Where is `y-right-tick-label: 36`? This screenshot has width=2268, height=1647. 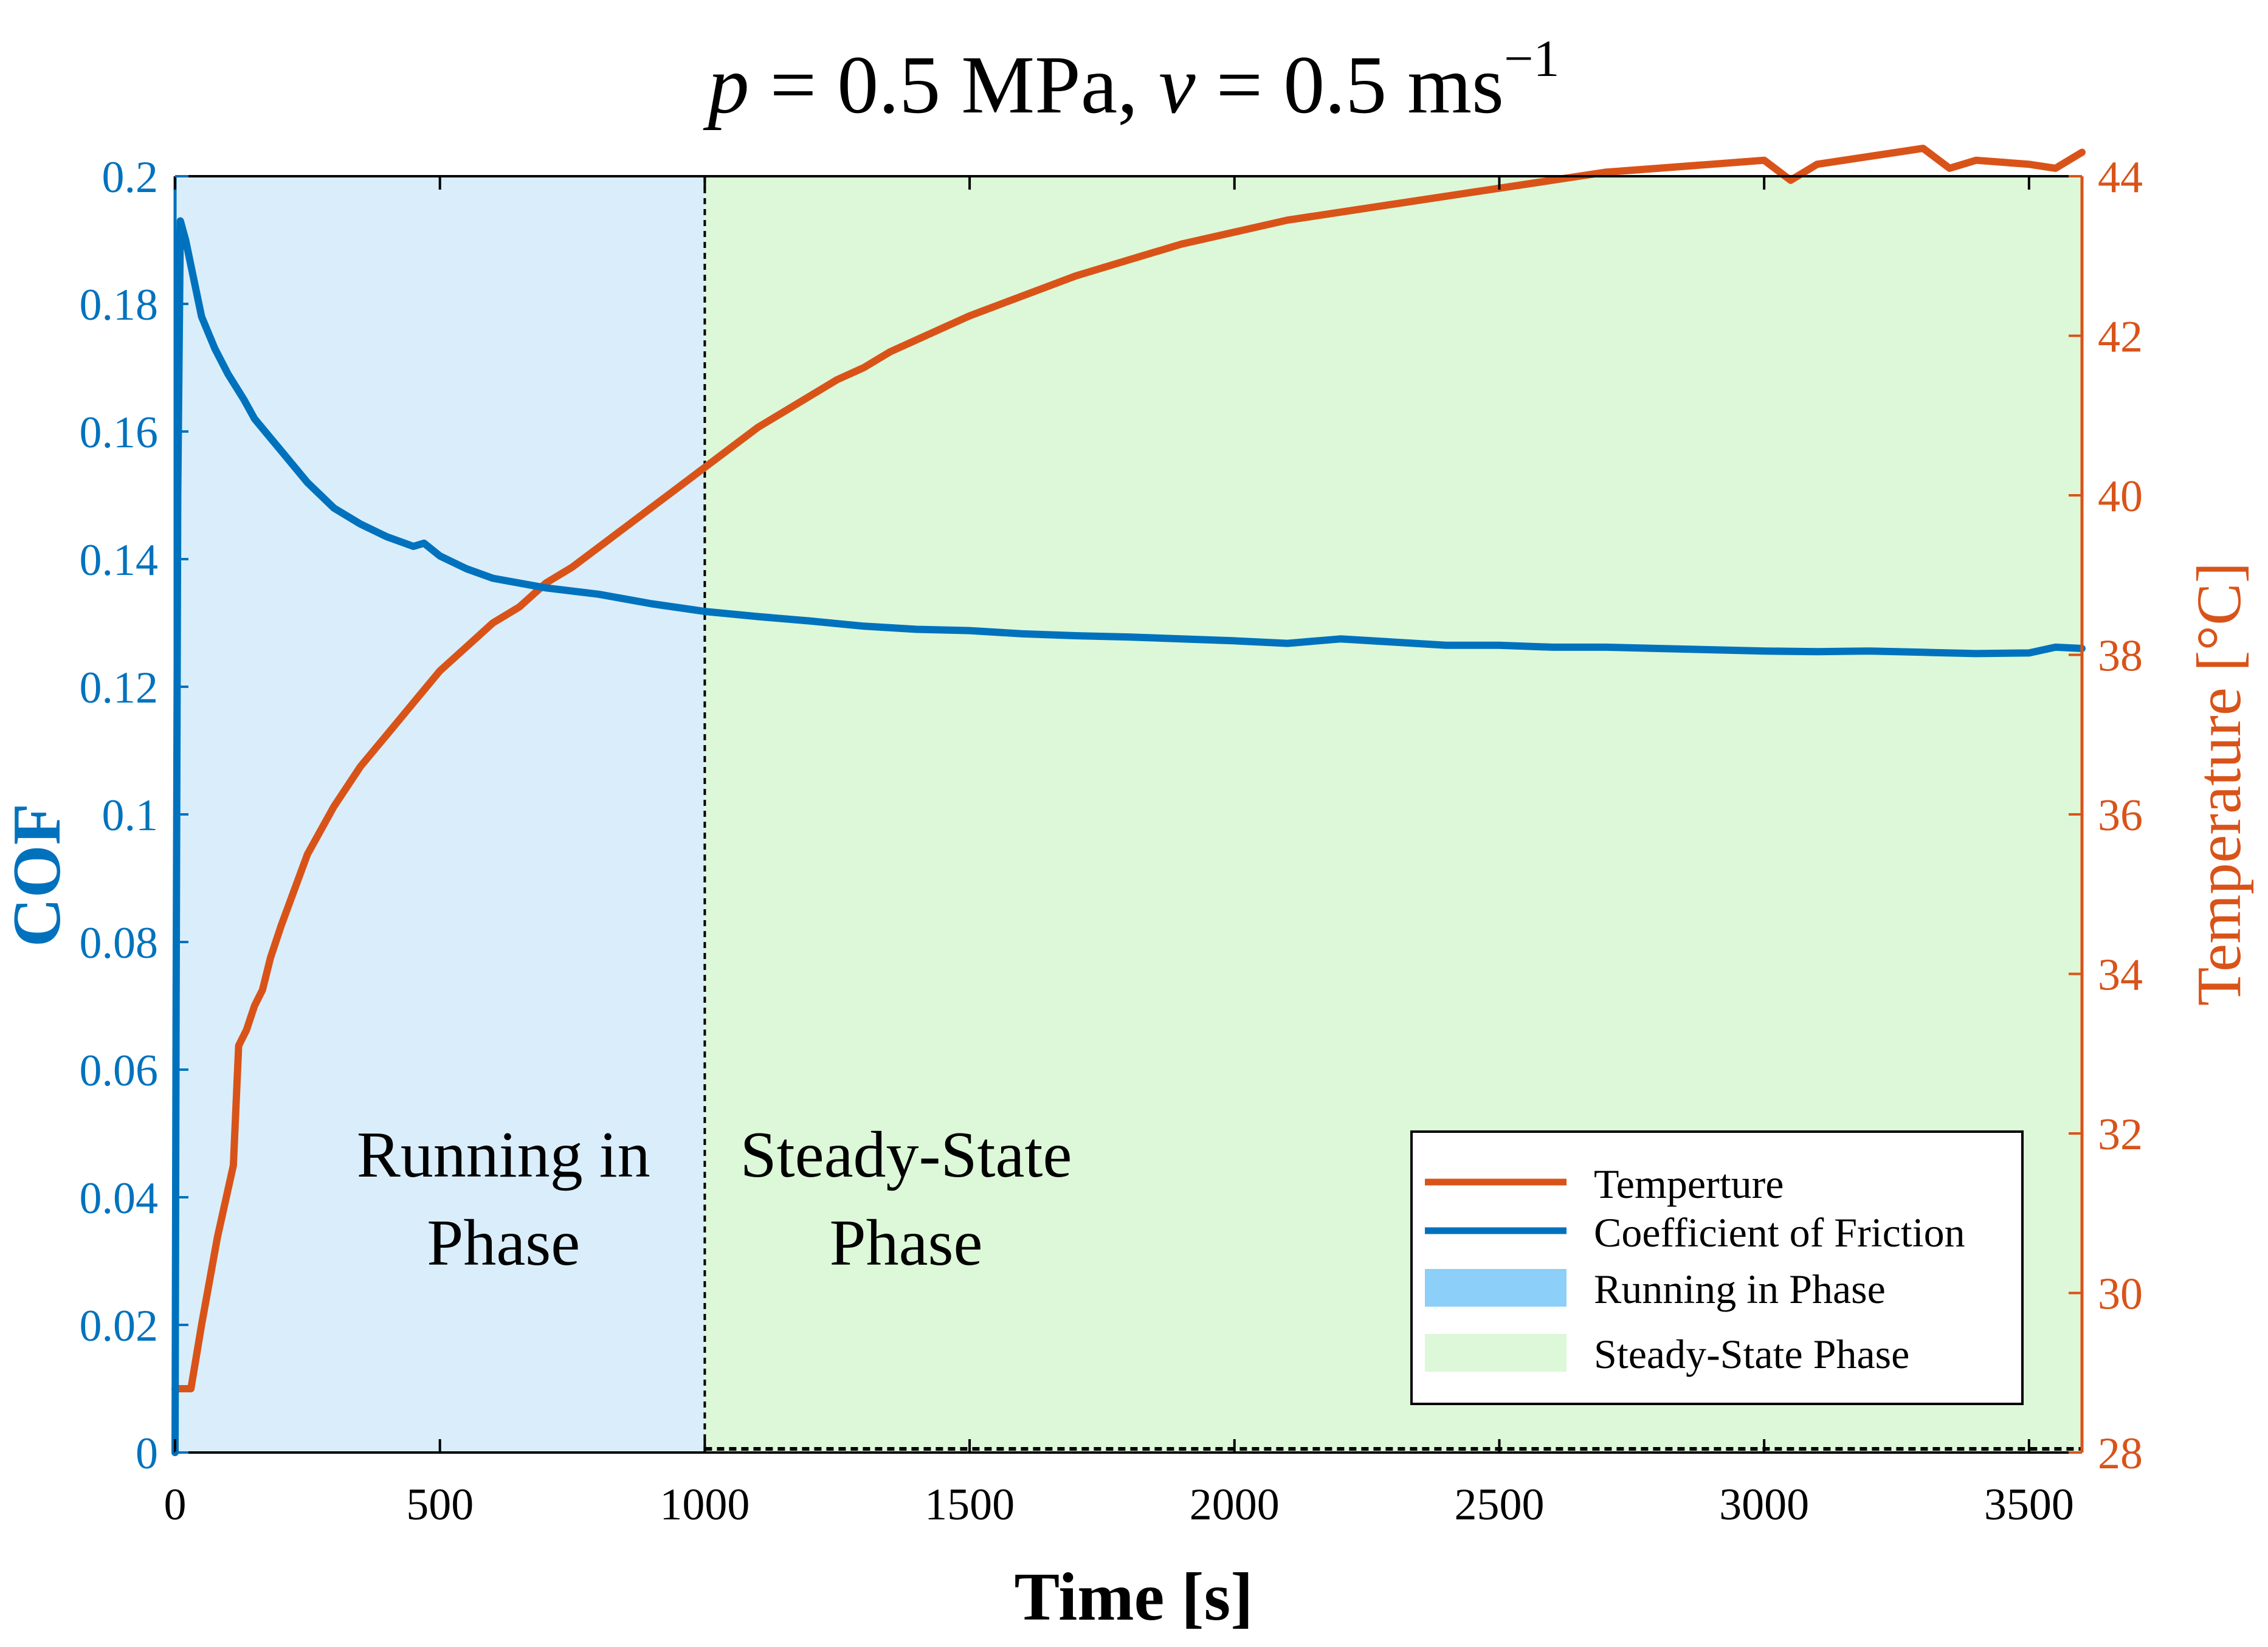 y-right-tick-label: 36 is located at coordinates (2120, 816).